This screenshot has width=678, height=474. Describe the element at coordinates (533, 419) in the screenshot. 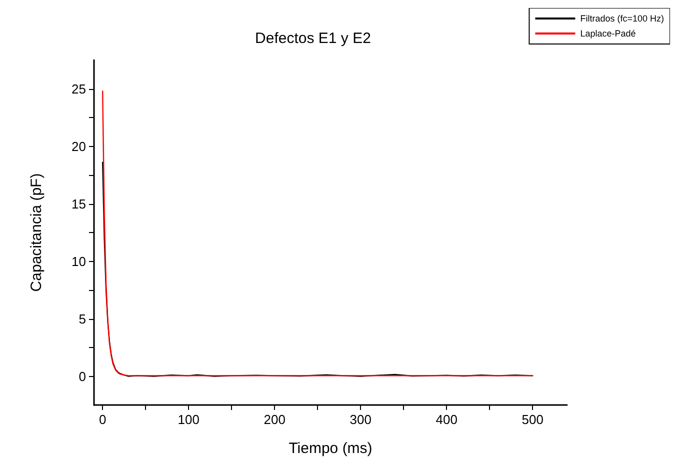

I see `x-tick-label: 500` at that location.